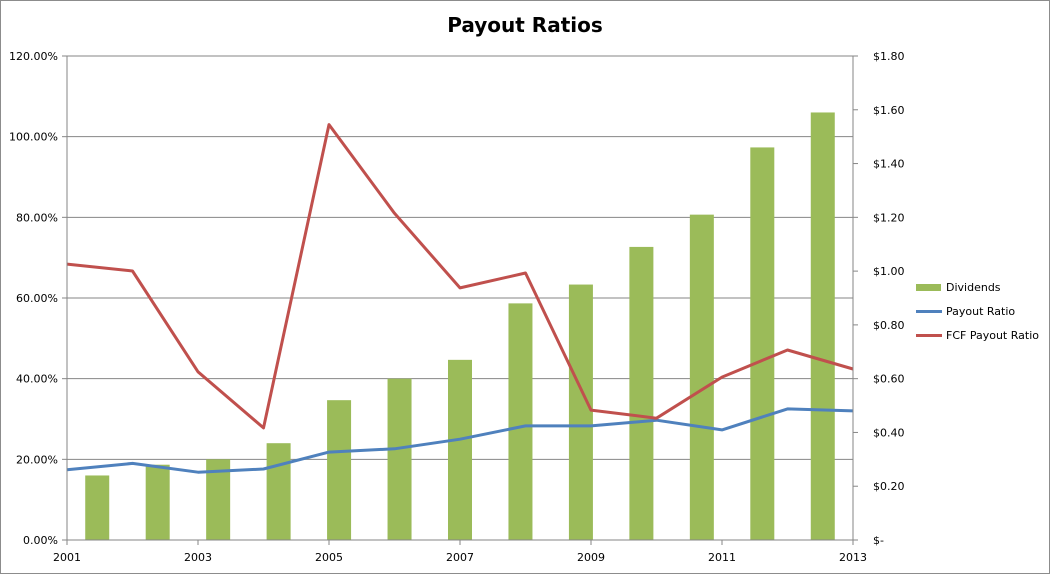 This screenshot has width=1050, height=574. What do you see at coordinates (929, 335) in the screenshot?
I see `legend-swatch-fcf-payout-ratio` at bounding box center [929, 335].